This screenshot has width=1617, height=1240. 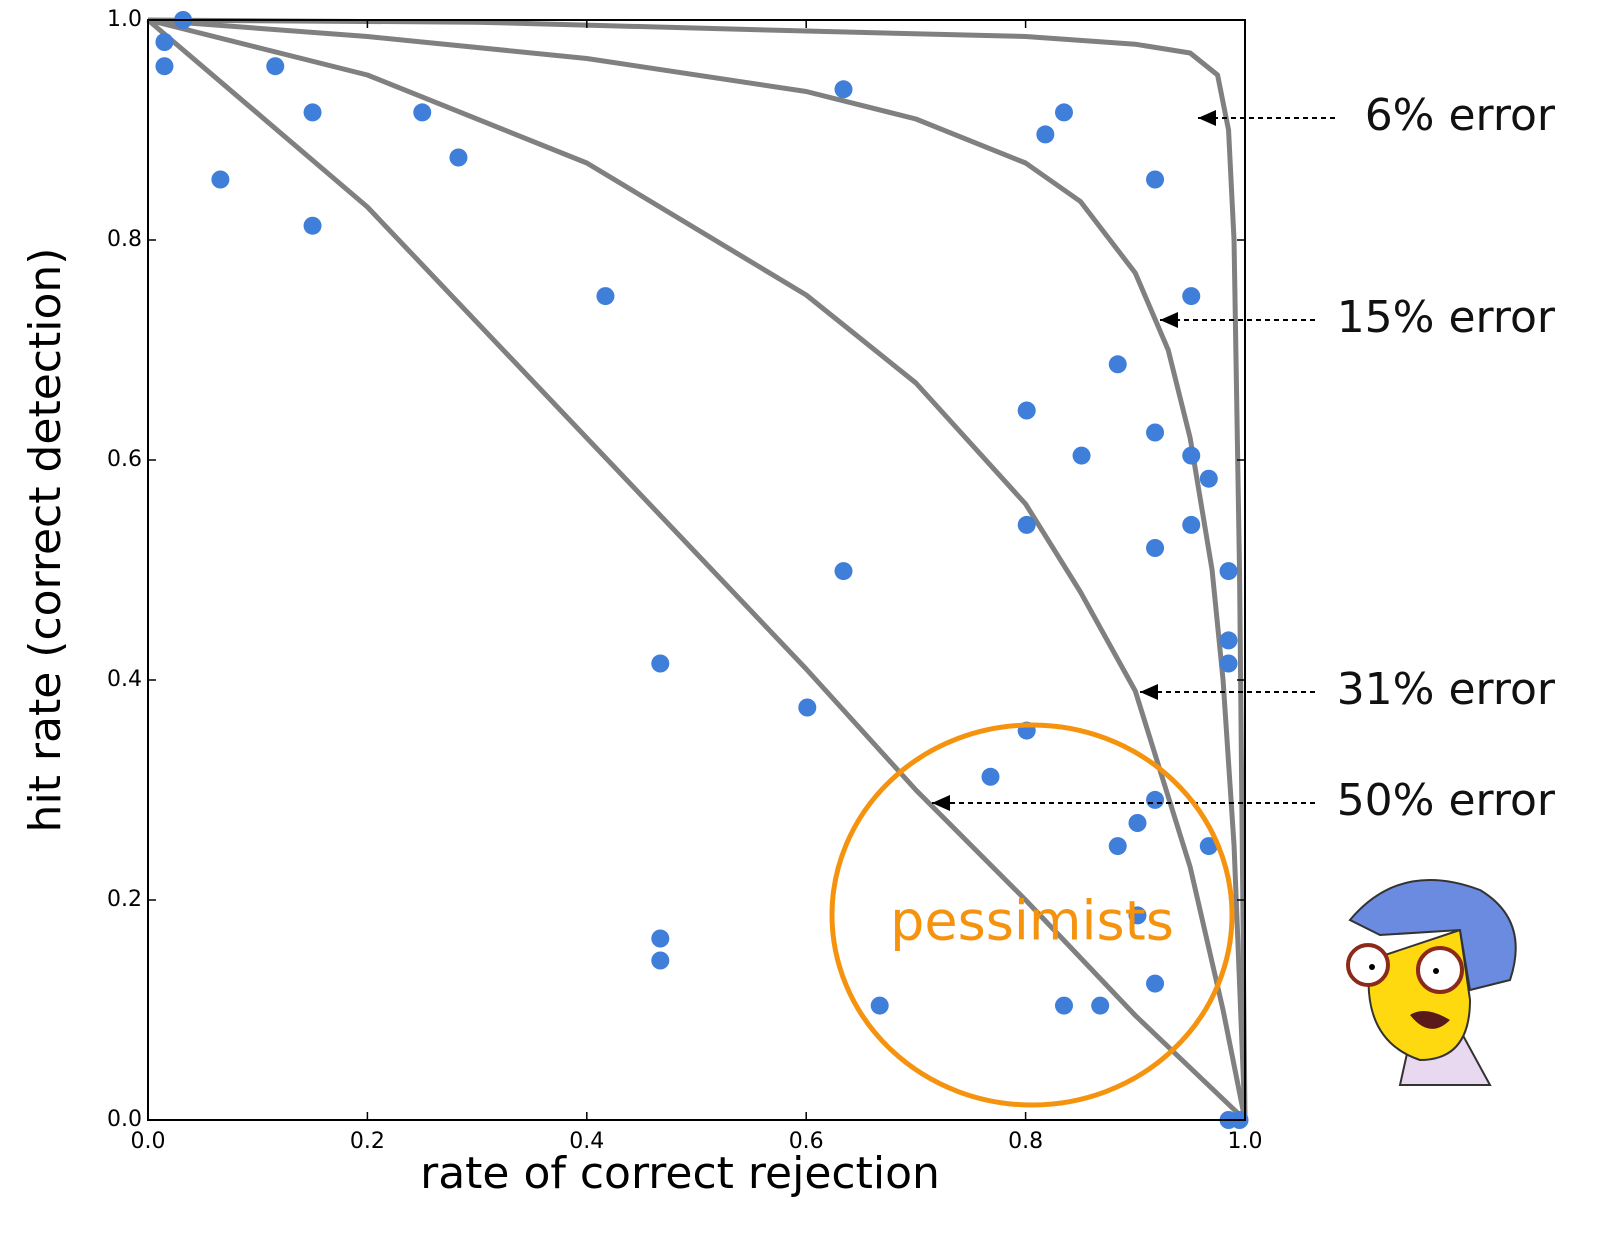 I want to click on annotation: 31% error, so click(x=1446, y=689).